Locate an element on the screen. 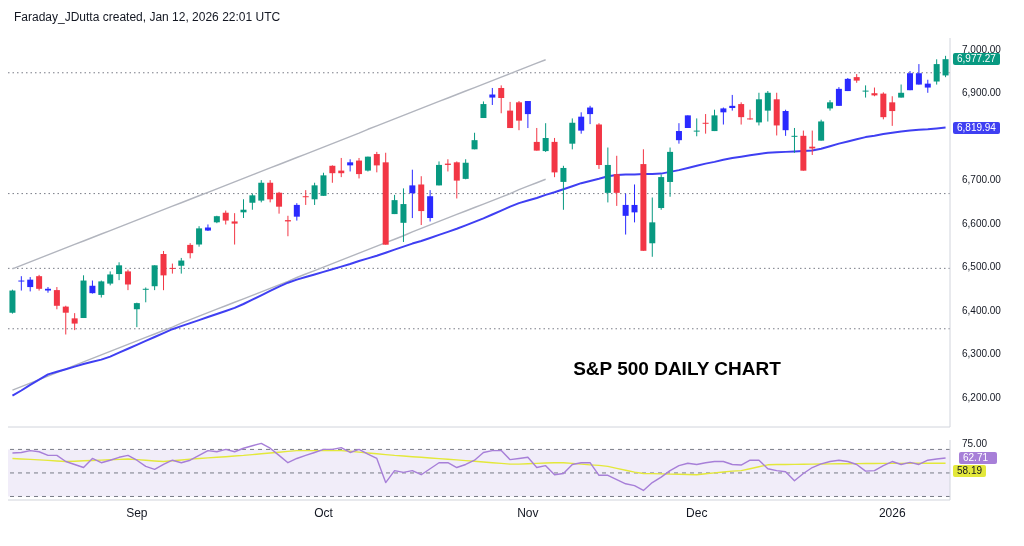 The image size is (1024, 546). x-tick-label: Oct is located at coordinates (324, 512).